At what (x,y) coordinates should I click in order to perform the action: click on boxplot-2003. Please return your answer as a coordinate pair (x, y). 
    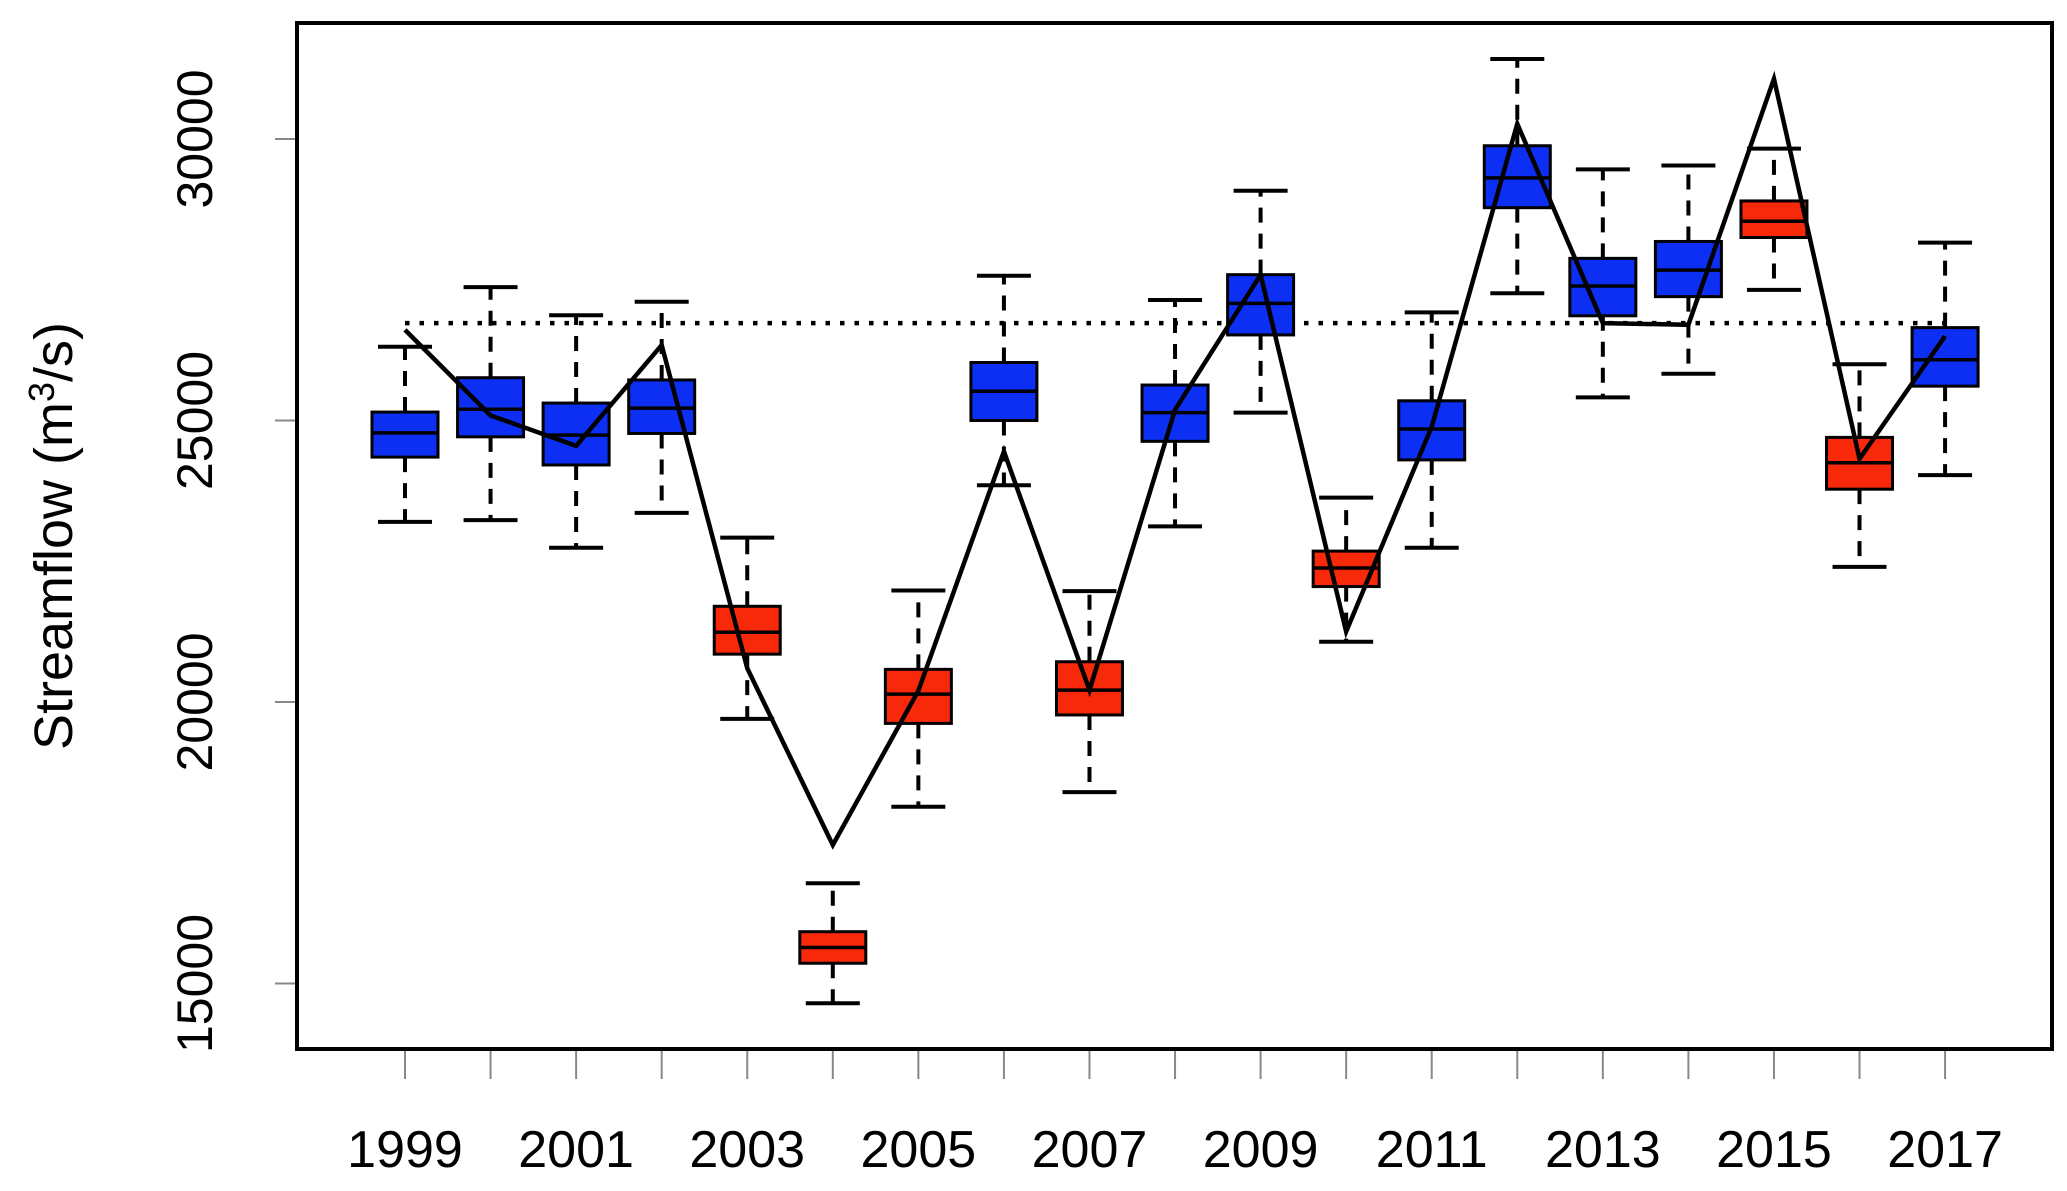
    Looking at the image, I should click on (747, 628).